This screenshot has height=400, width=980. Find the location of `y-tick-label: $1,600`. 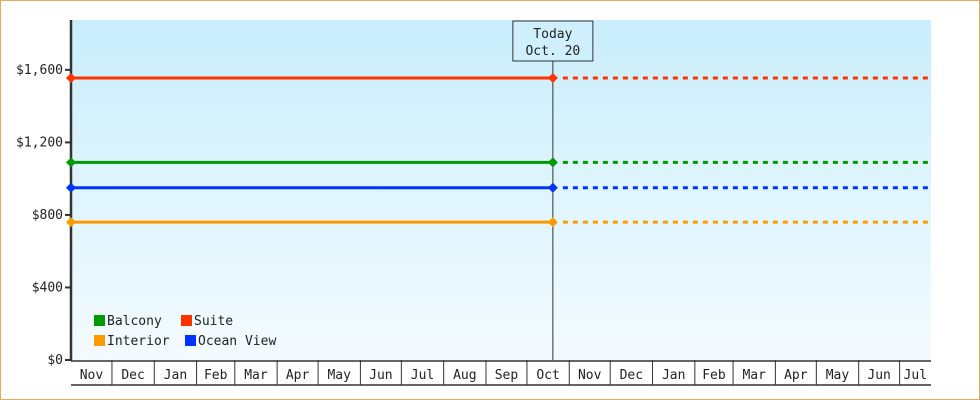

y-tick-label: $1,600 is located at coordinates (39, 70).